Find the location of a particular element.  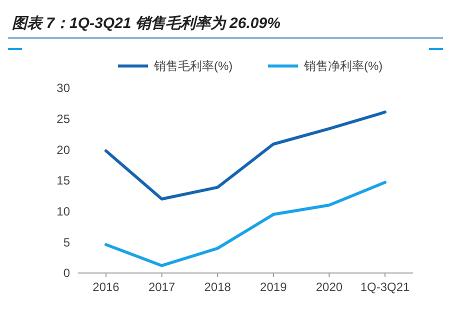

y-tick-label: 30 is located at coordinates (63, 88).